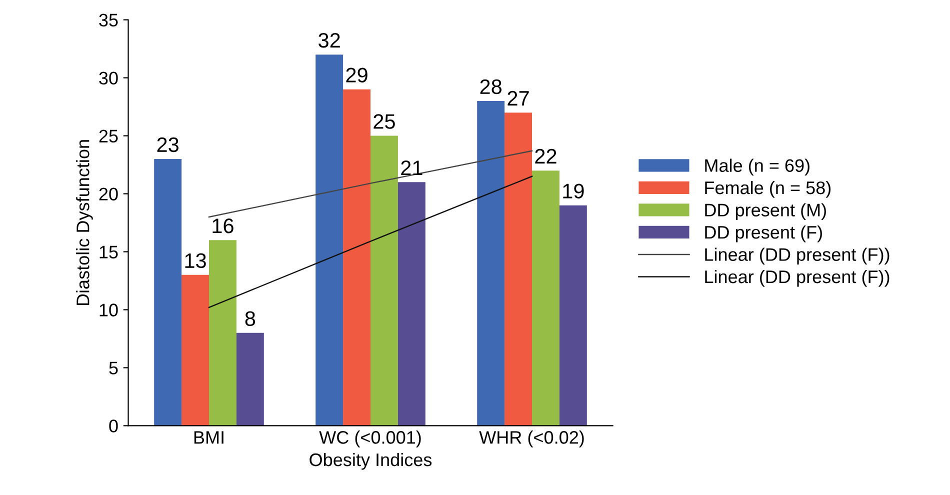 The image size is (950, 495). What do you see at coordinates (223, 226) in the screenshot?
I see `data-label: 16` at bounding box center [223, 226].